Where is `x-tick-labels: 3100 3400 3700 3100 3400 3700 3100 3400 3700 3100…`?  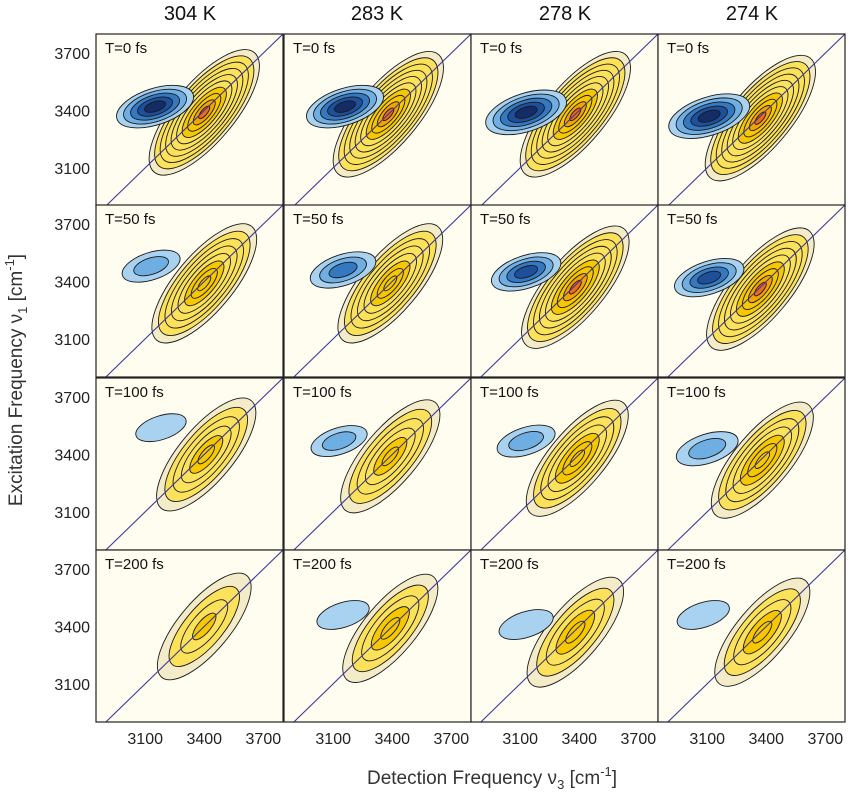 x-tick-labels: 3100 3400 3700 3100 3400 3700 3100 3400 3700 3100… is located at coordinates (485, 739).